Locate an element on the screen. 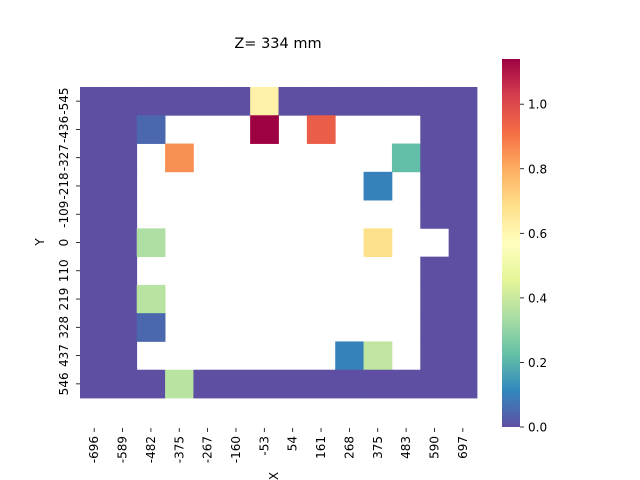 The image size is (640, 480). y-tick-label: -545 is located at coordinates (64, 101).